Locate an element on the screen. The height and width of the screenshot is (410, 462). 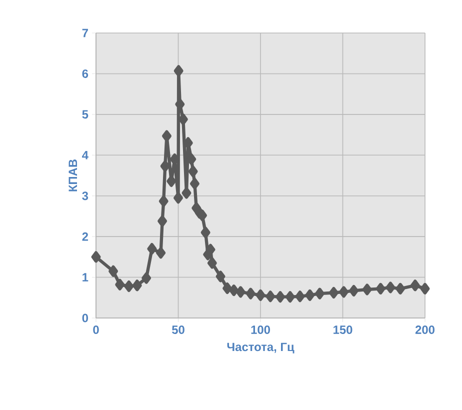
y-tick-label: 1 is located at coordinates (85, 277).